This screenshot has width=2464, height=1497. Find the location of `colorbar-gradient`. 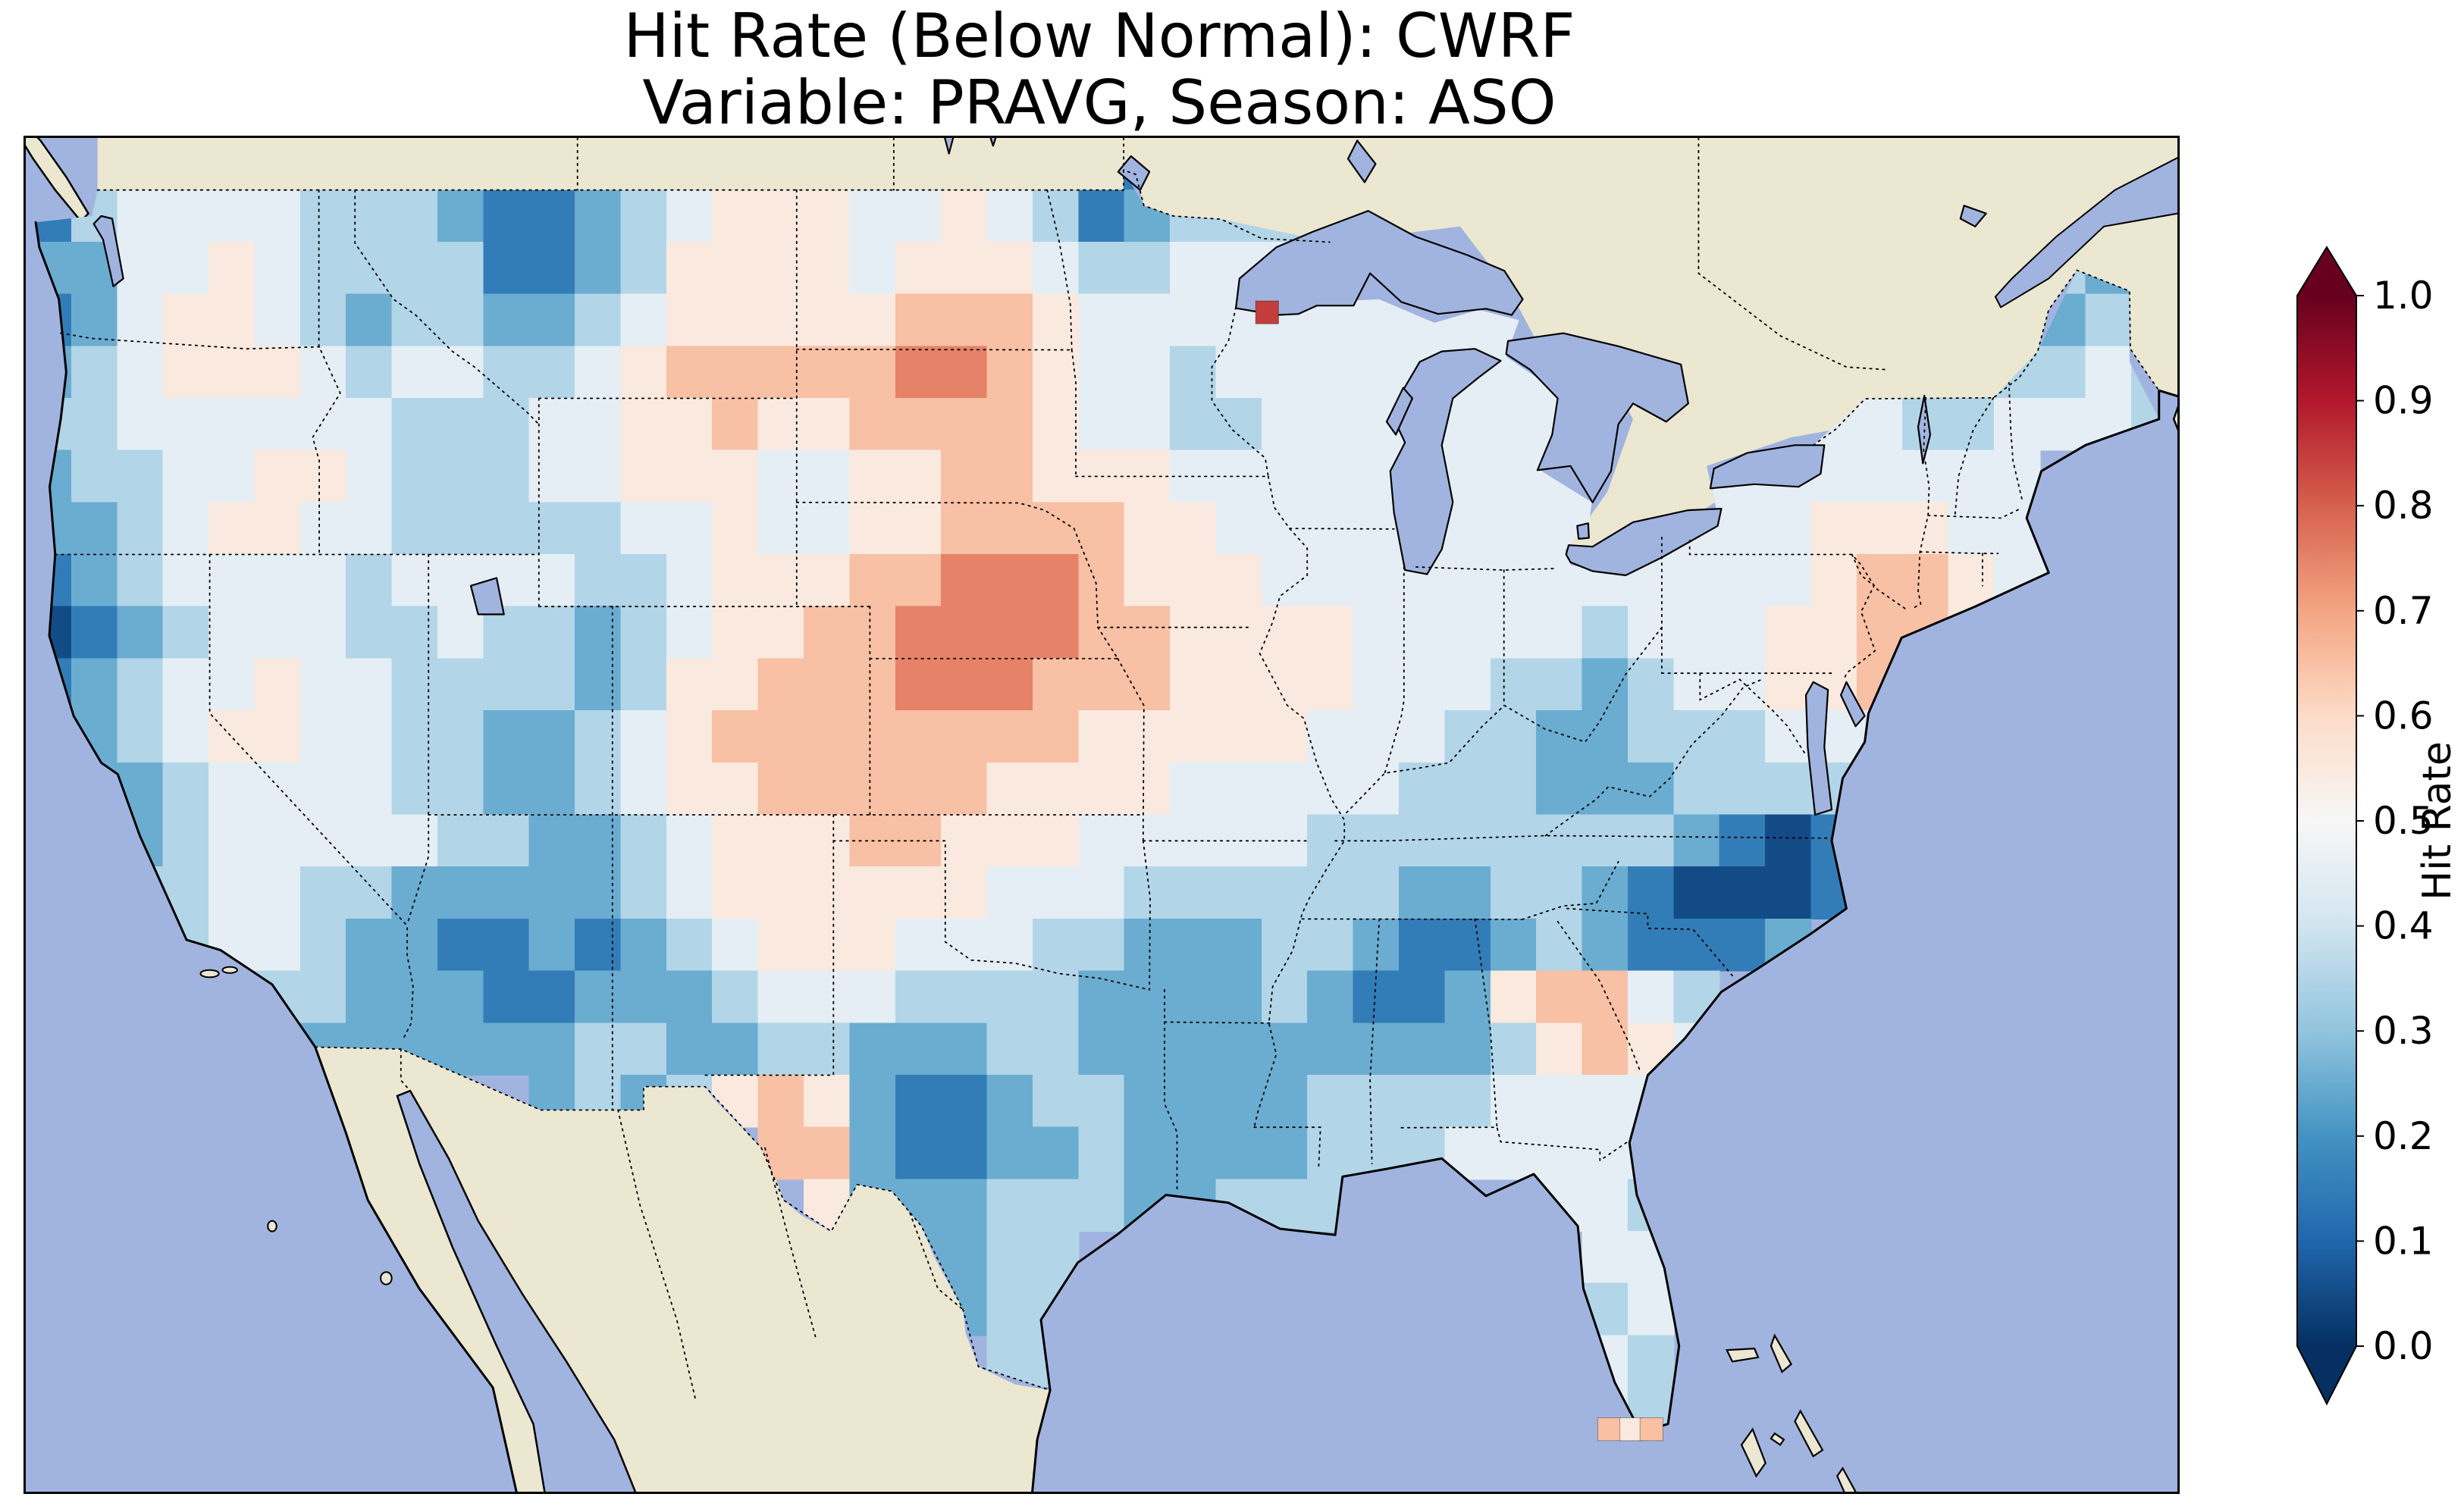

colorbar-gradient is located at coordinates (2327, 821).